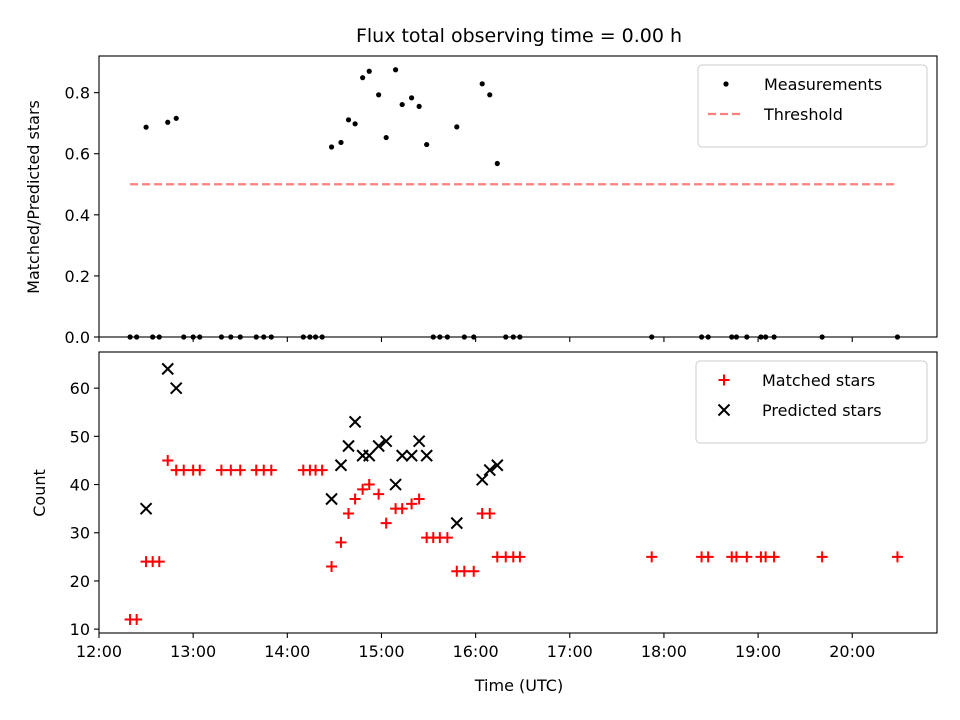 This screenshot has width=960, height=720. What do you see at coordinates (80, 629) in the screenshot?
I see `y-tick-label: 10` at bounding box center [80, 629].